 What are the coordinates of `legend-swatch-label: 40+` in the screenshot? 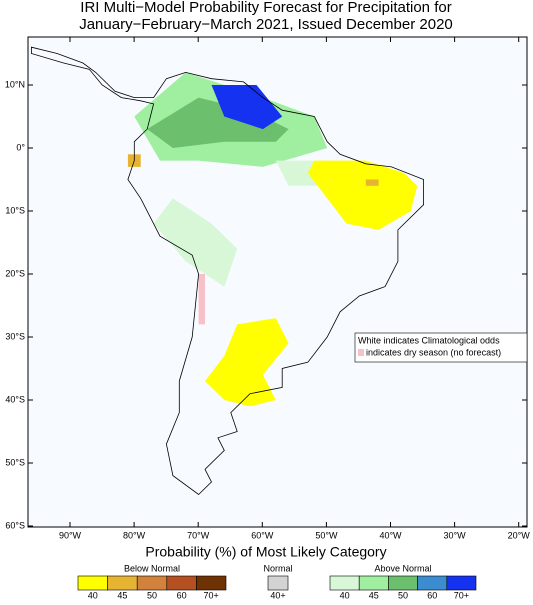 It's located at (277, 595).